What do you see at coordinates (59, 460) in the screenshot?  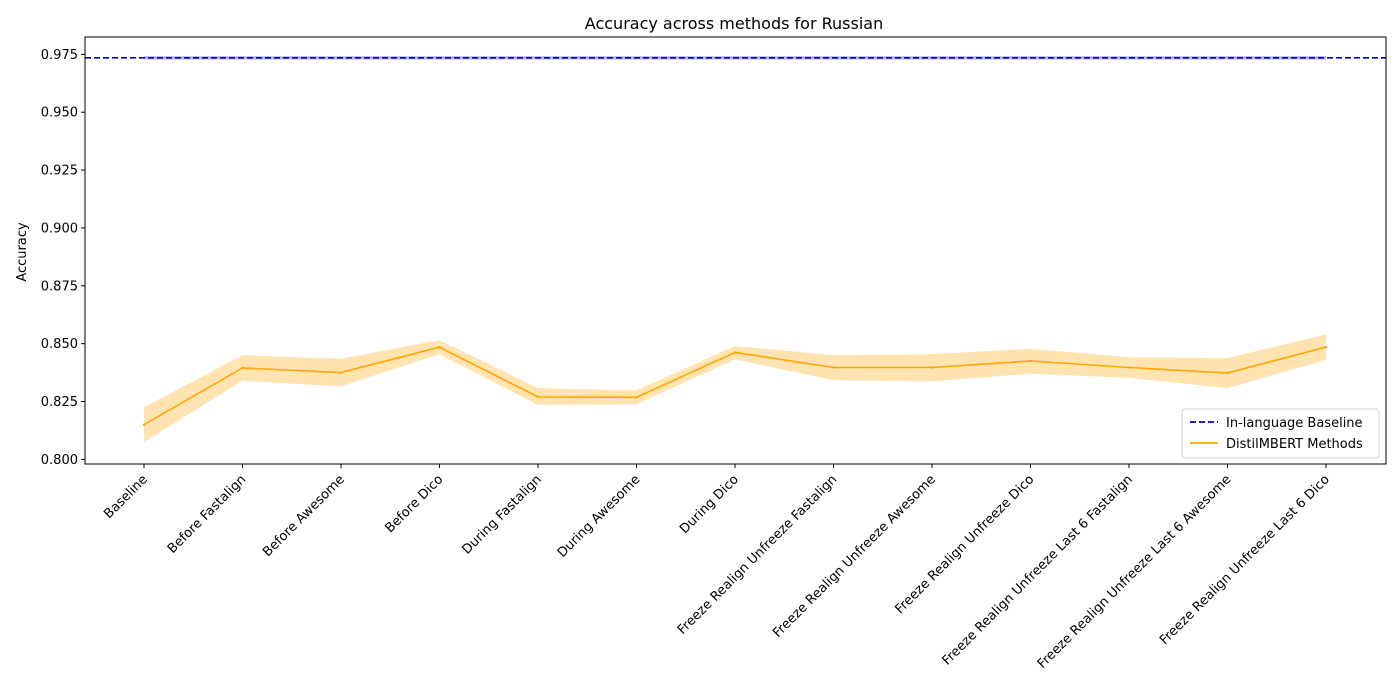 I see `y-tick-label: 0.800` at bounding box center [59, 460].